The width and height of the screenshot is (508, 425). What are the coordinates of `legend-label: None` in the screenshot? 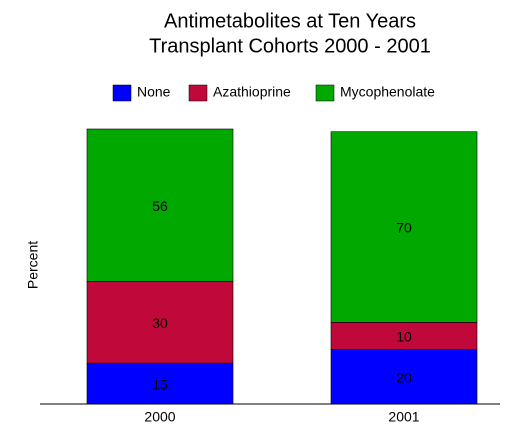 It's located at (154, 92).